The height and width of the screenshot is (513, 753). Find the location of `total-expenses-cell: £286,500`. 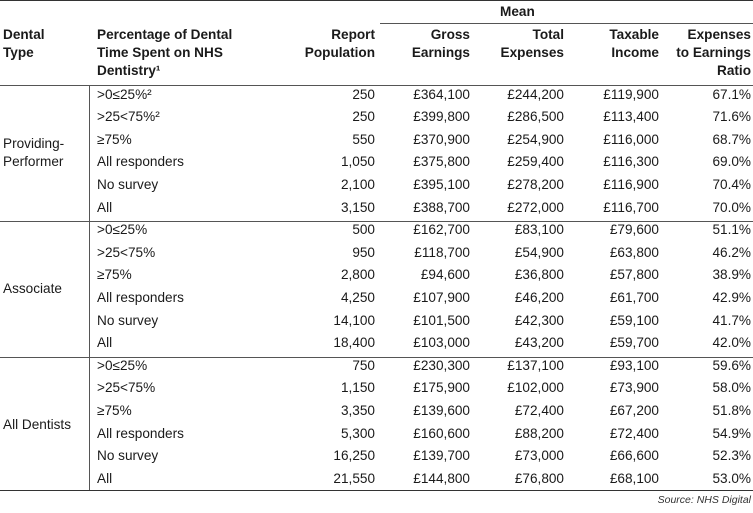

total-expenses-cell: £286,500 is located at coordinates (535, 117).